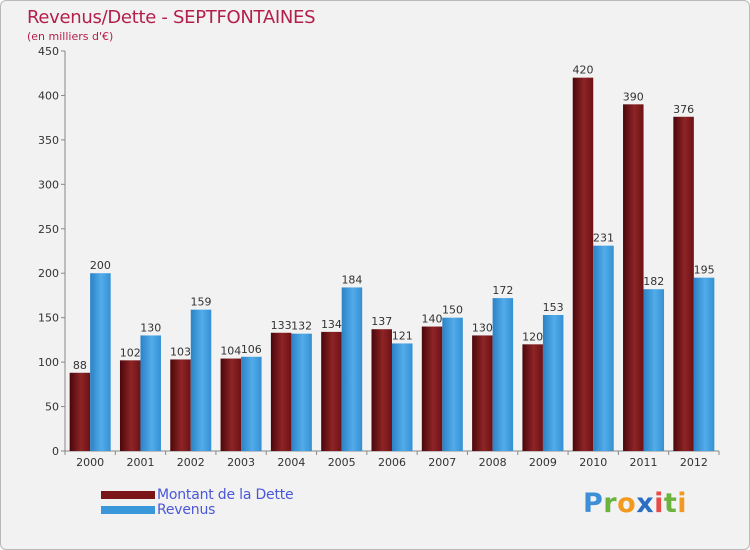  I want to click on chart-title: Revenus/Dette - SEPTFONTAINES, so click(171, 17).